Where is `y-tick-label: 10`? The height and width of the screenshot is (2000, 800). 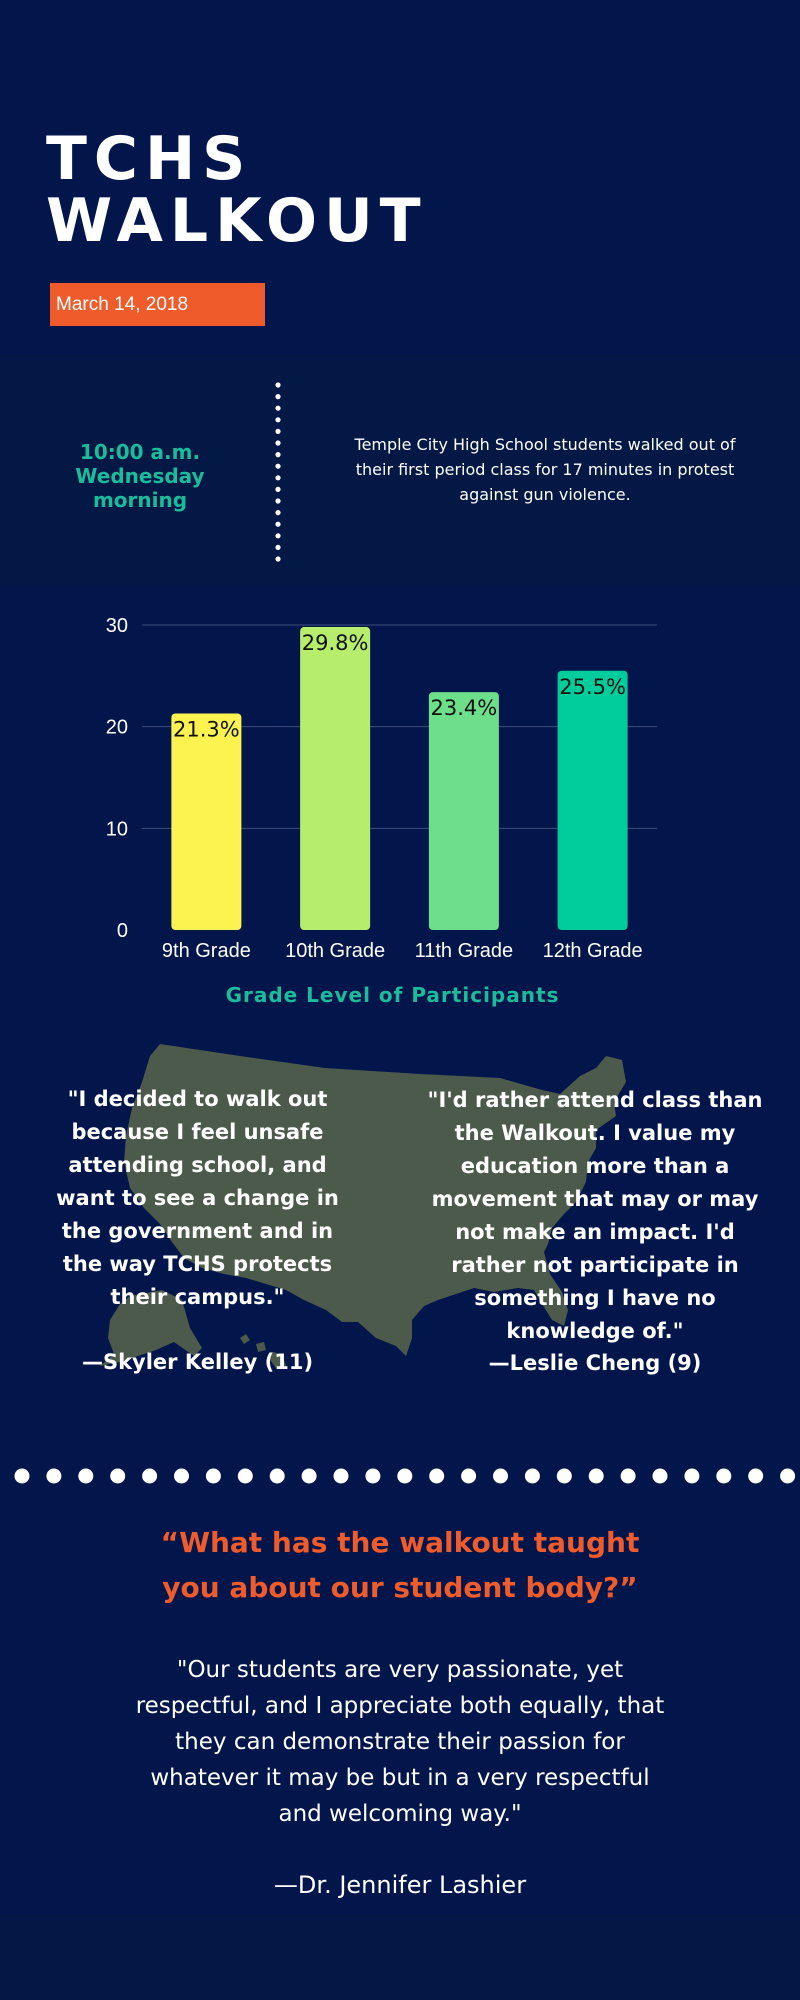
y-tick-label: 10 is located at coordinates (117, 829).